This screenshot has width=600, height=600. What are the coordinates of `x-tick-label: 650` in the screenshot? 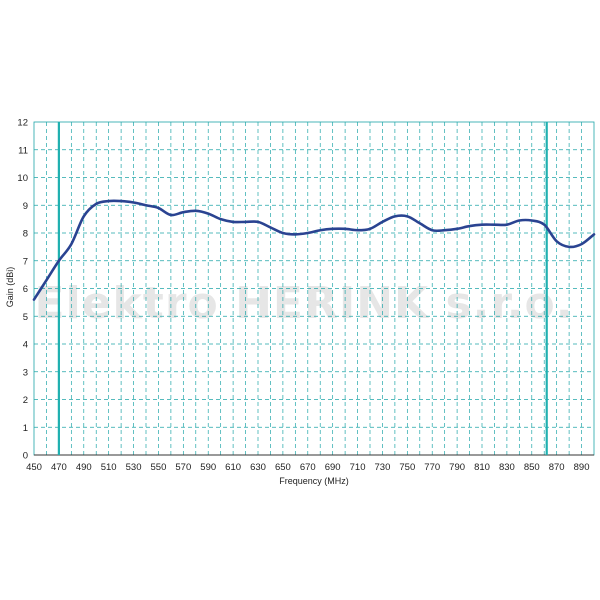 It's located at (283, 467).